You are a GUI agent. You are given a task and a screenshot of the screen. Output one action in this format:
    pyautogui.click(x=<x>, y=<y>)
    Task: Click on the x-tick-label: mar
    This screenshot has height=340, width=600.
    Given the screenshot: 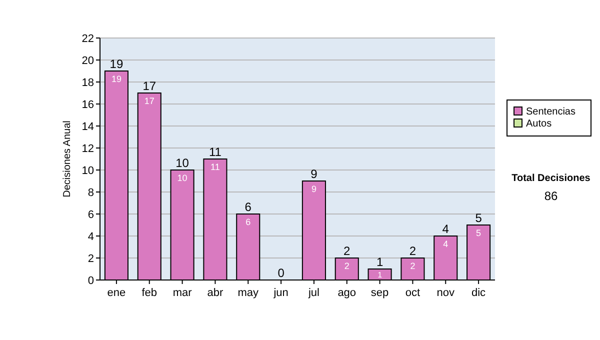 What is the action you would take?
    pyautogui.click(x=182, y=293)
    